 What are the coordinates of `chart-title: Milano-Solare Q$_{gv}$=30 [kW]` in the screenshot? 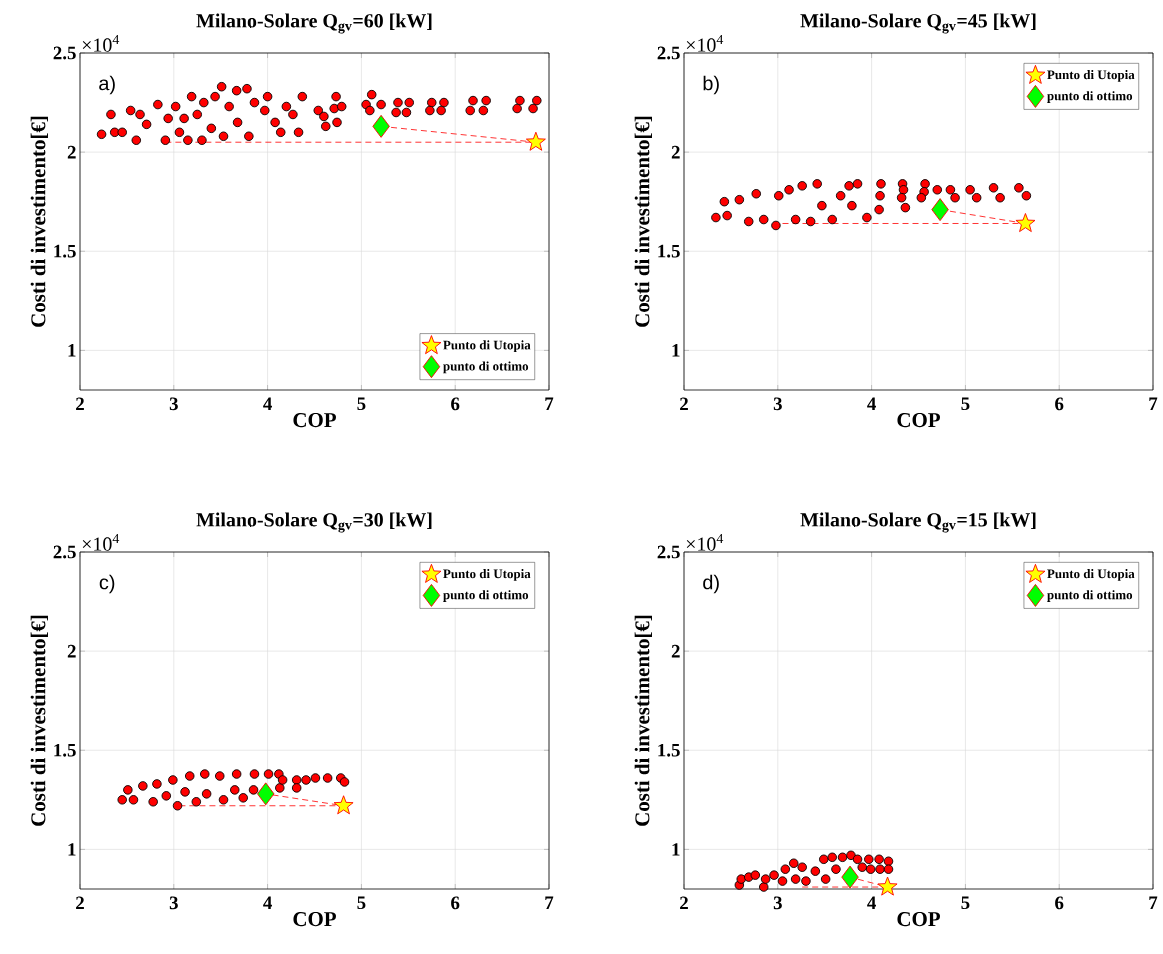 It's located at (314, 522).